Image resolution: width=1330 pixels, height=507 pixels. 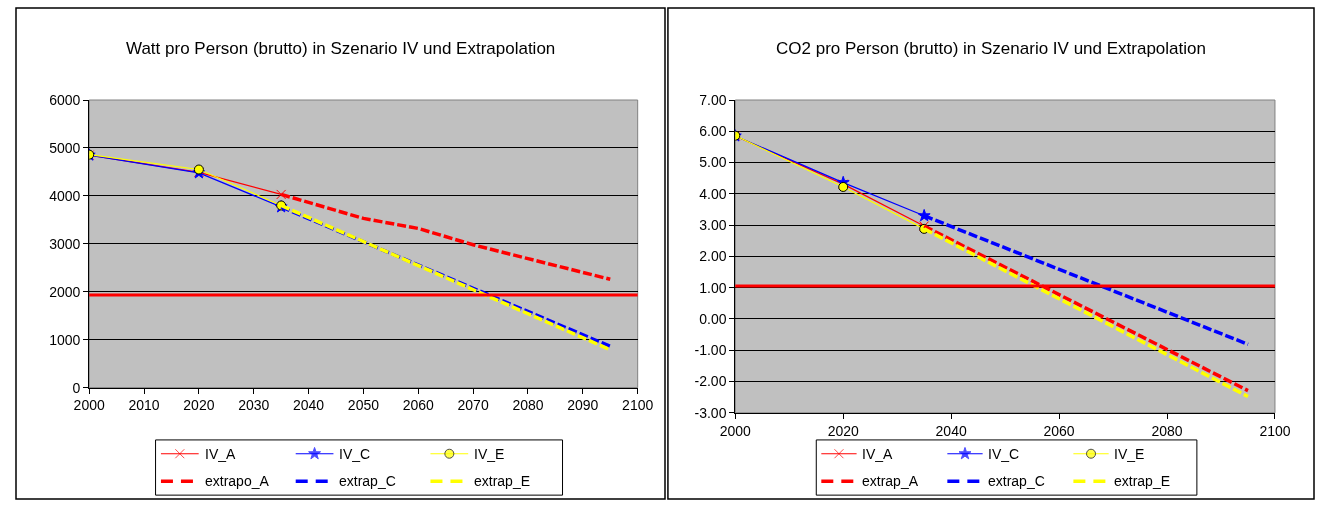 I want to click on y-tick-label: -3.00, so click(x=710, y=412).